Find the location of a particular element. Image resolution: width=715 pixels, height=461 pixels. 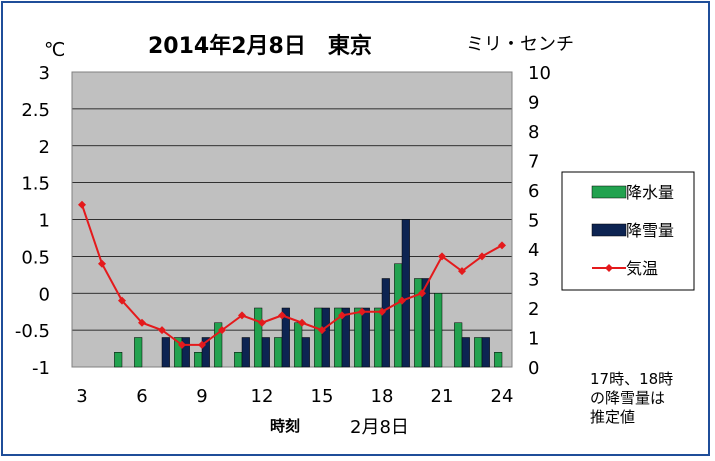

note-line: 推定値 is located at coordinates (613, 417).